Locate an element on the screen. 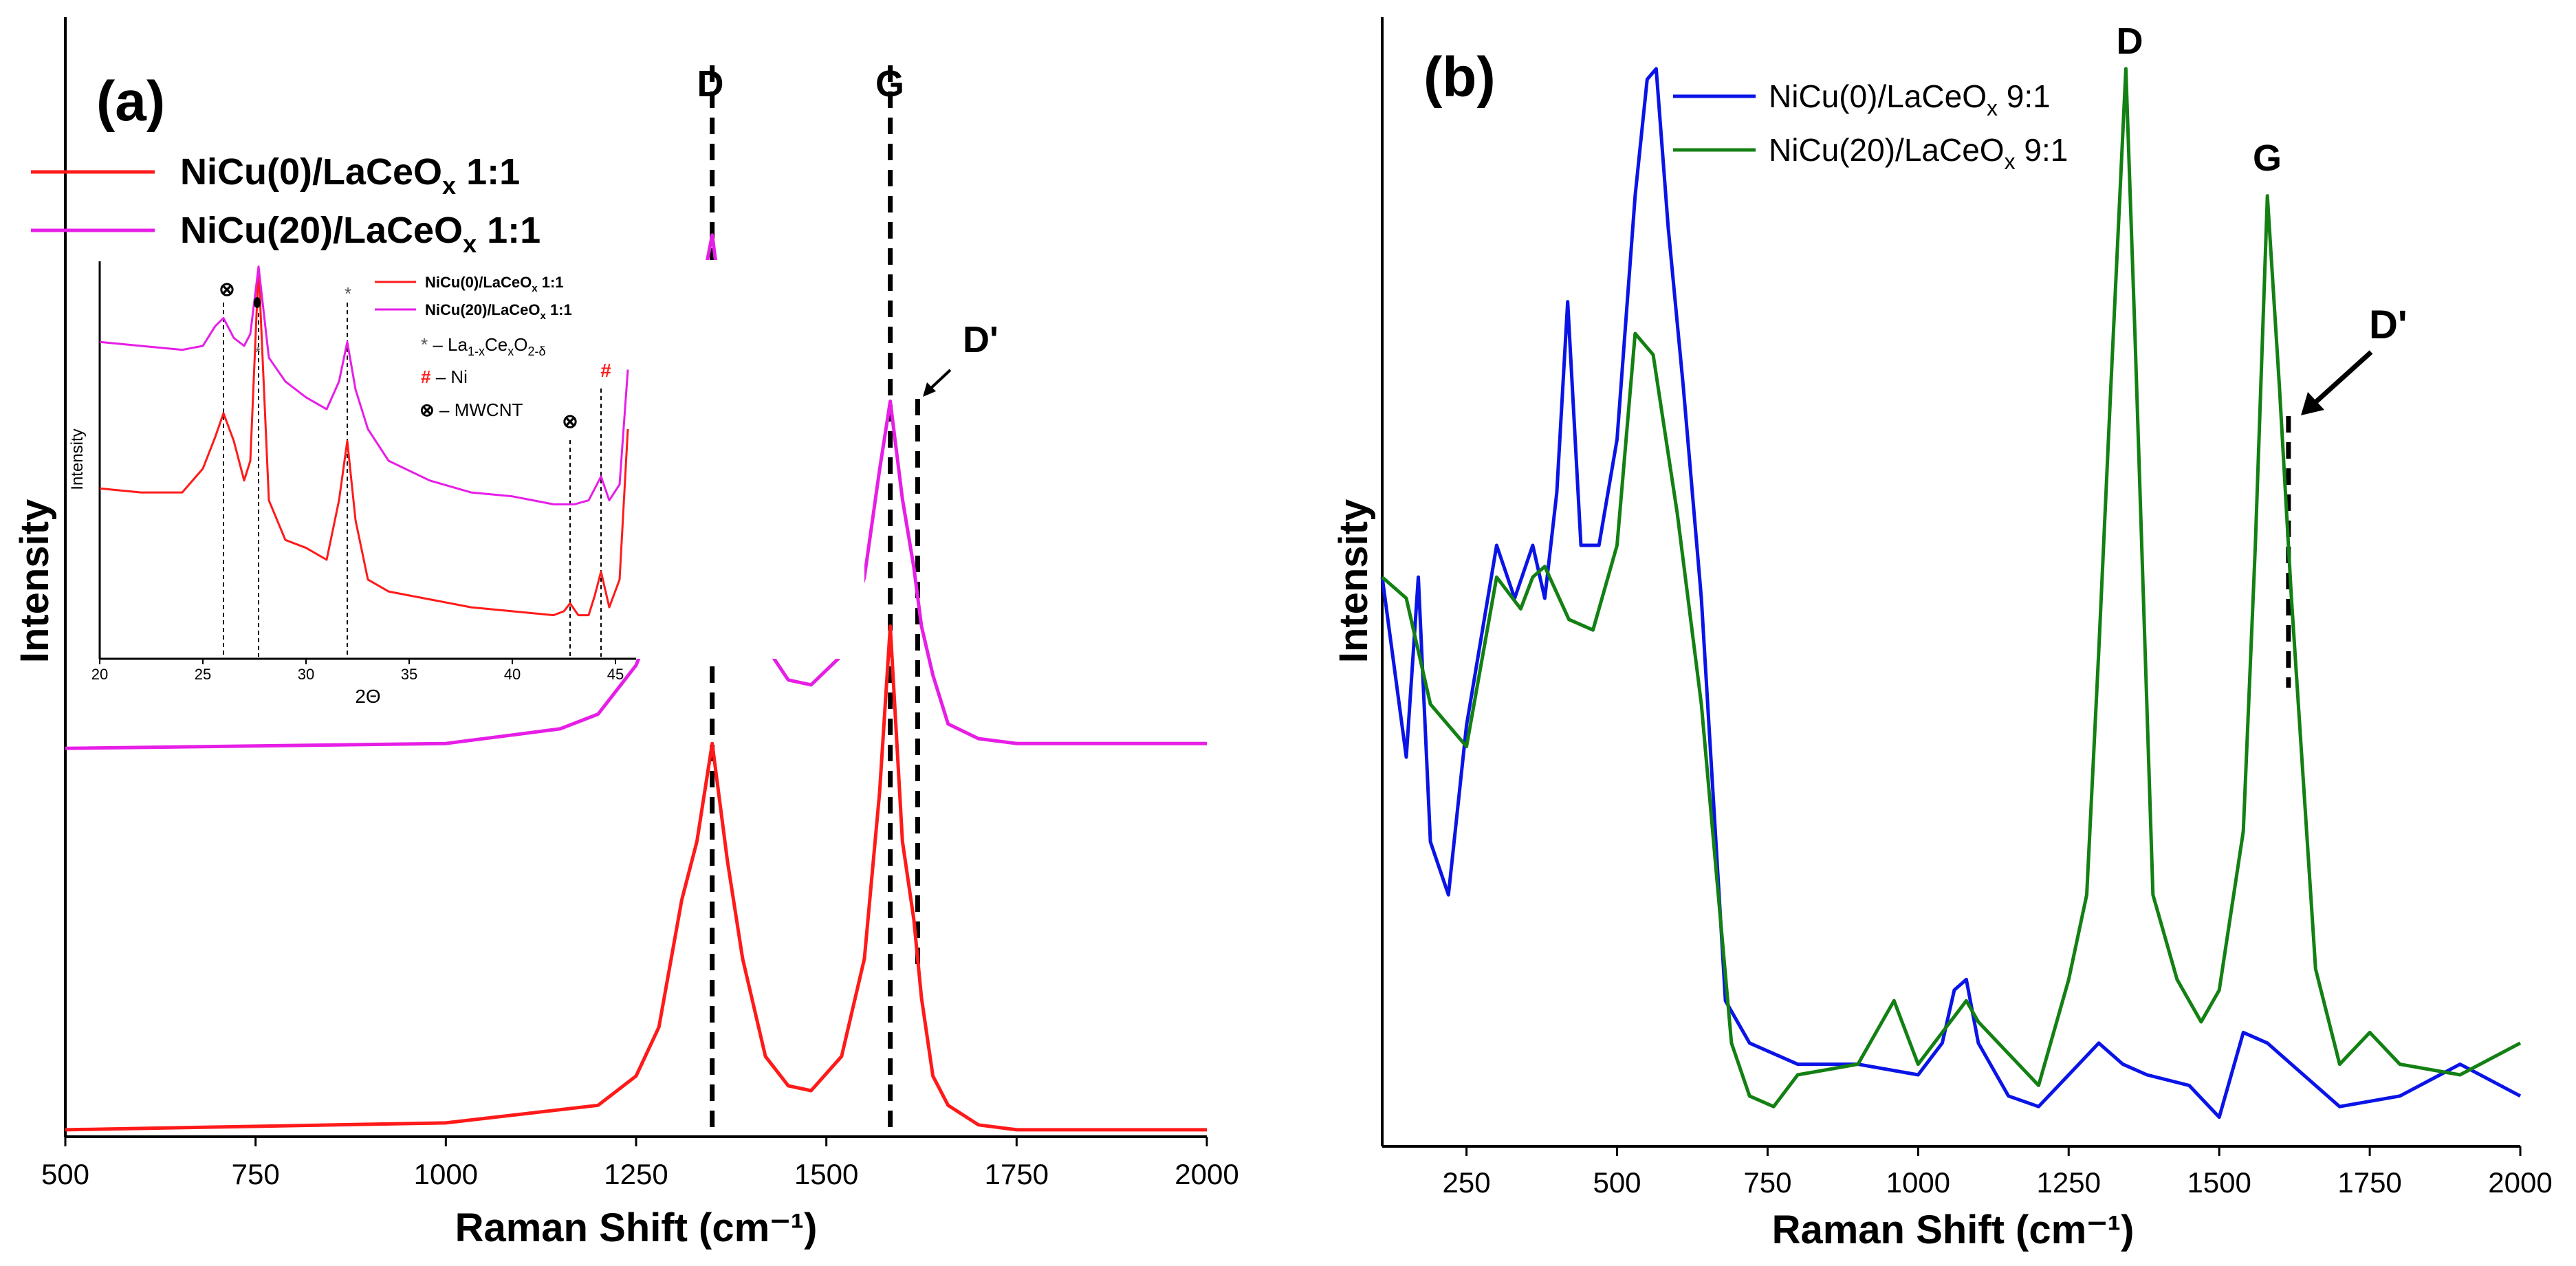 The height and width of the screenshot is (1266, 2576). inset-marker-mwcnt-26: ⊗ is located at coordinates (226, 289).